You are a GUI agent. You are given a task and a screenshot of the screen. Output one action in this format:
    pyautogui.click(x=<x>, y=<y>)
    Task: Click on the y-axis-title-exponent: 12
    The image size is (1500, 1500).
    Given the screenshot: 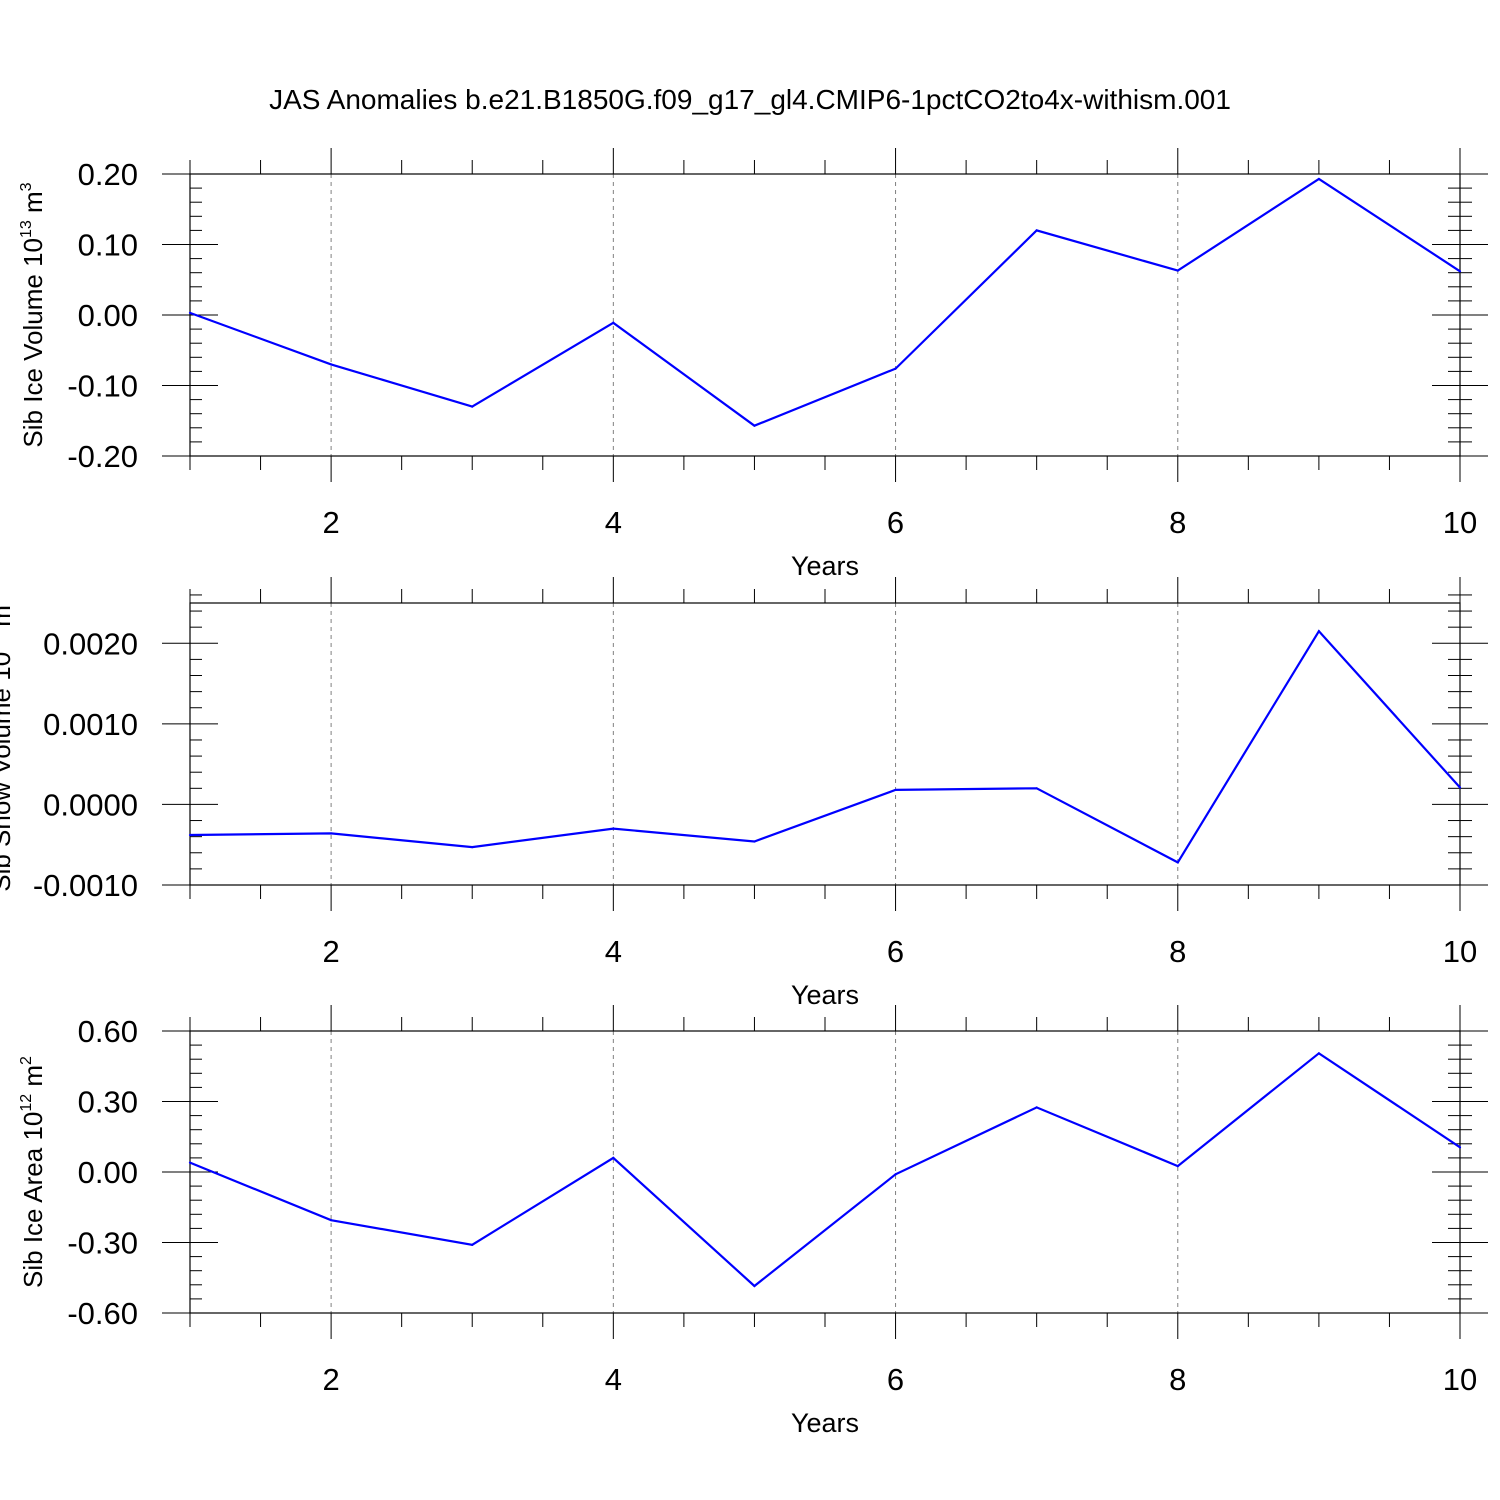 What is the action you would take?
    pyautogui.click(x=26, y=1103)
    